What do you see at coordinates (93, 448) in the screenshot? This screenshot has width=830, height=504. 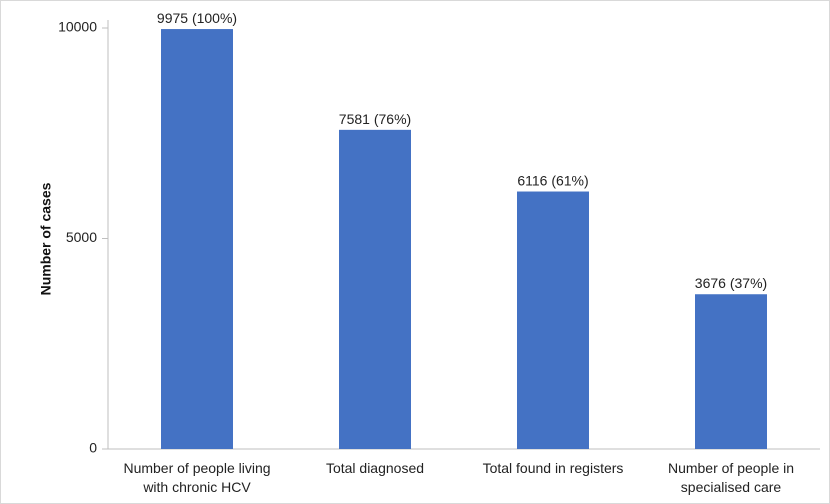 I see `y-tick-label: 0` at bounding box center [93, 448].